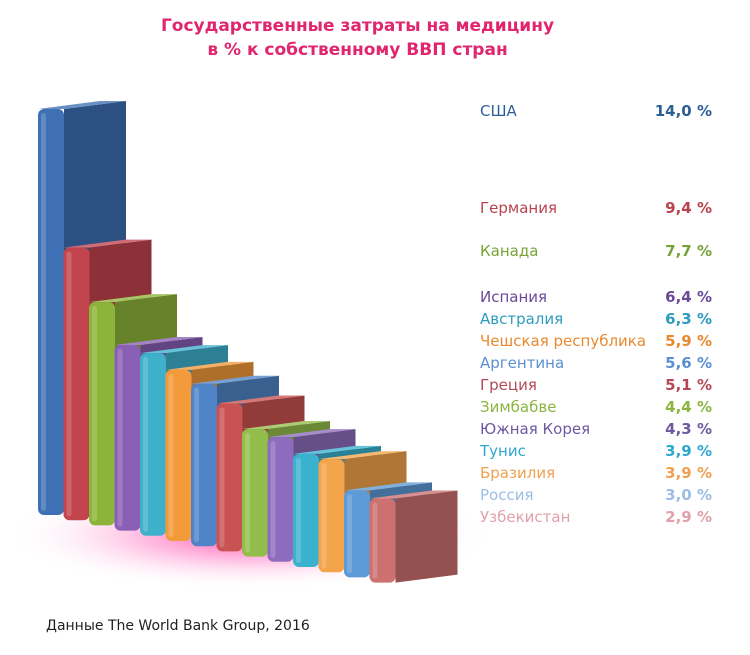 Image resolution: width=750 pixels, height=655 pixels. I want to click on country-label-row: Узбекистан 2,9 %, so click(596, 517).